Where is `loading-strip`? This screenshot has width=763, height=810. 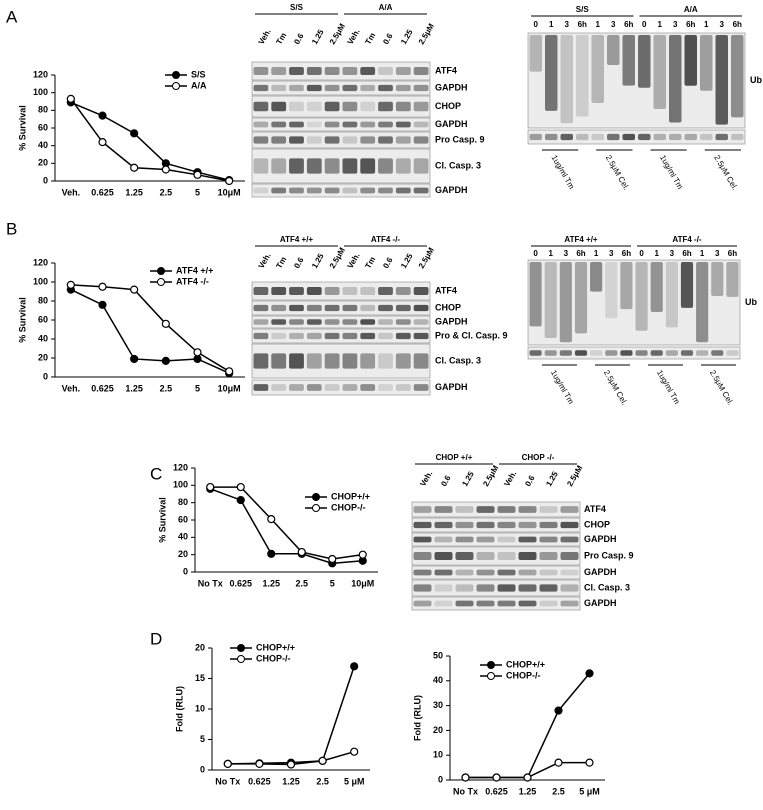 loading-strip is located at coordinates (634, 353).